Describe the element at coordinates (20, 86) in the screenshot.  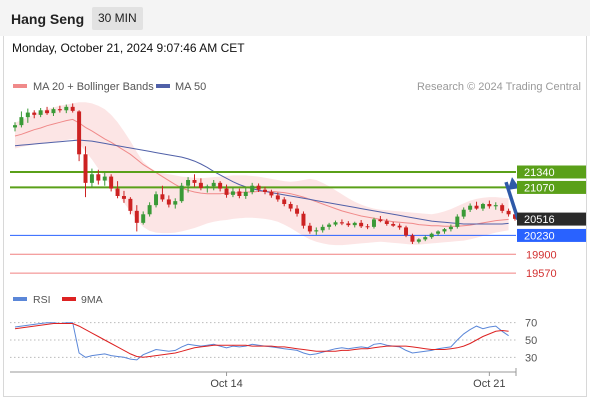
I see `legend-swatch-ma20` at that location.